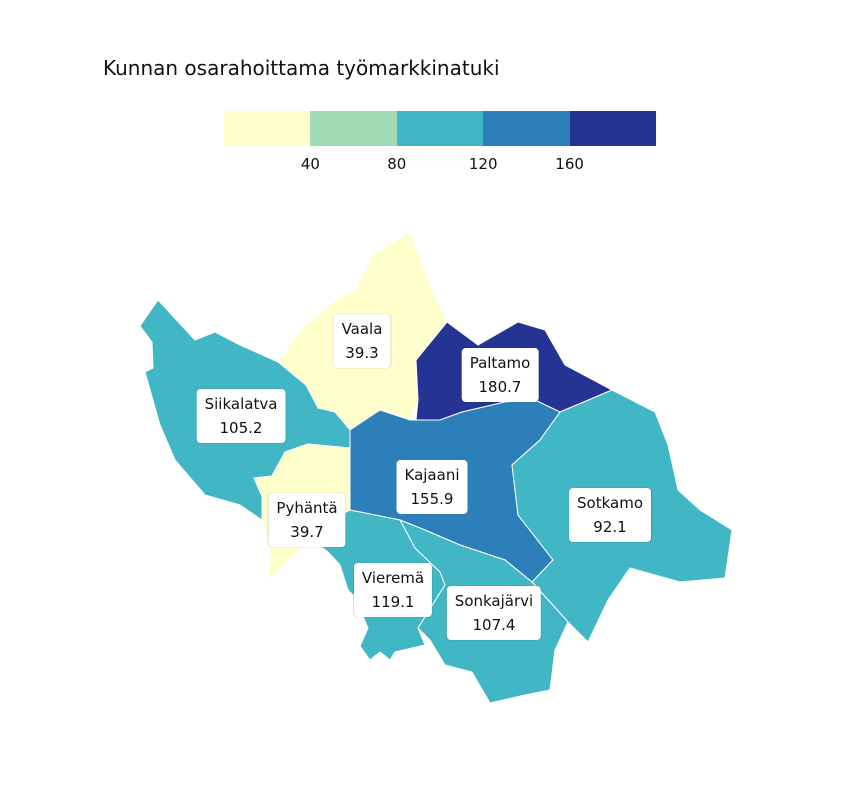  What do you see at coordinates (307, 532) in the screenshot?
I see `region-value: 39.7` at bounding box center [307, 532].